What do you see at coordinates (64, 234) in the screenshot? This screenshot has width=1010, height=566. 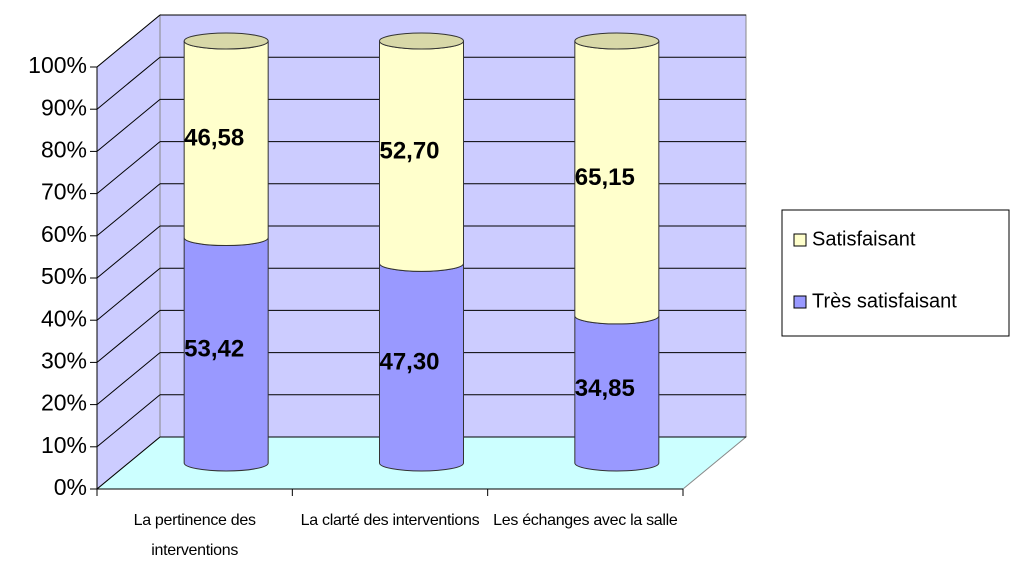 I see `y-tick-label: 60%` at bounding box center [64, 234].